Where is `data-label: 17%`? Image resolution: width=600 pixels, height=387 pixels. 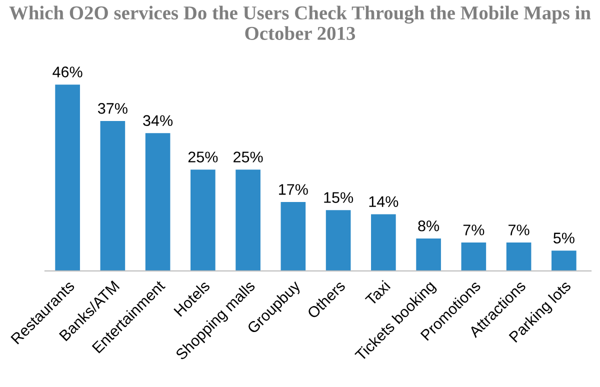
data-label: 17% is located at coordinates (293, 189).